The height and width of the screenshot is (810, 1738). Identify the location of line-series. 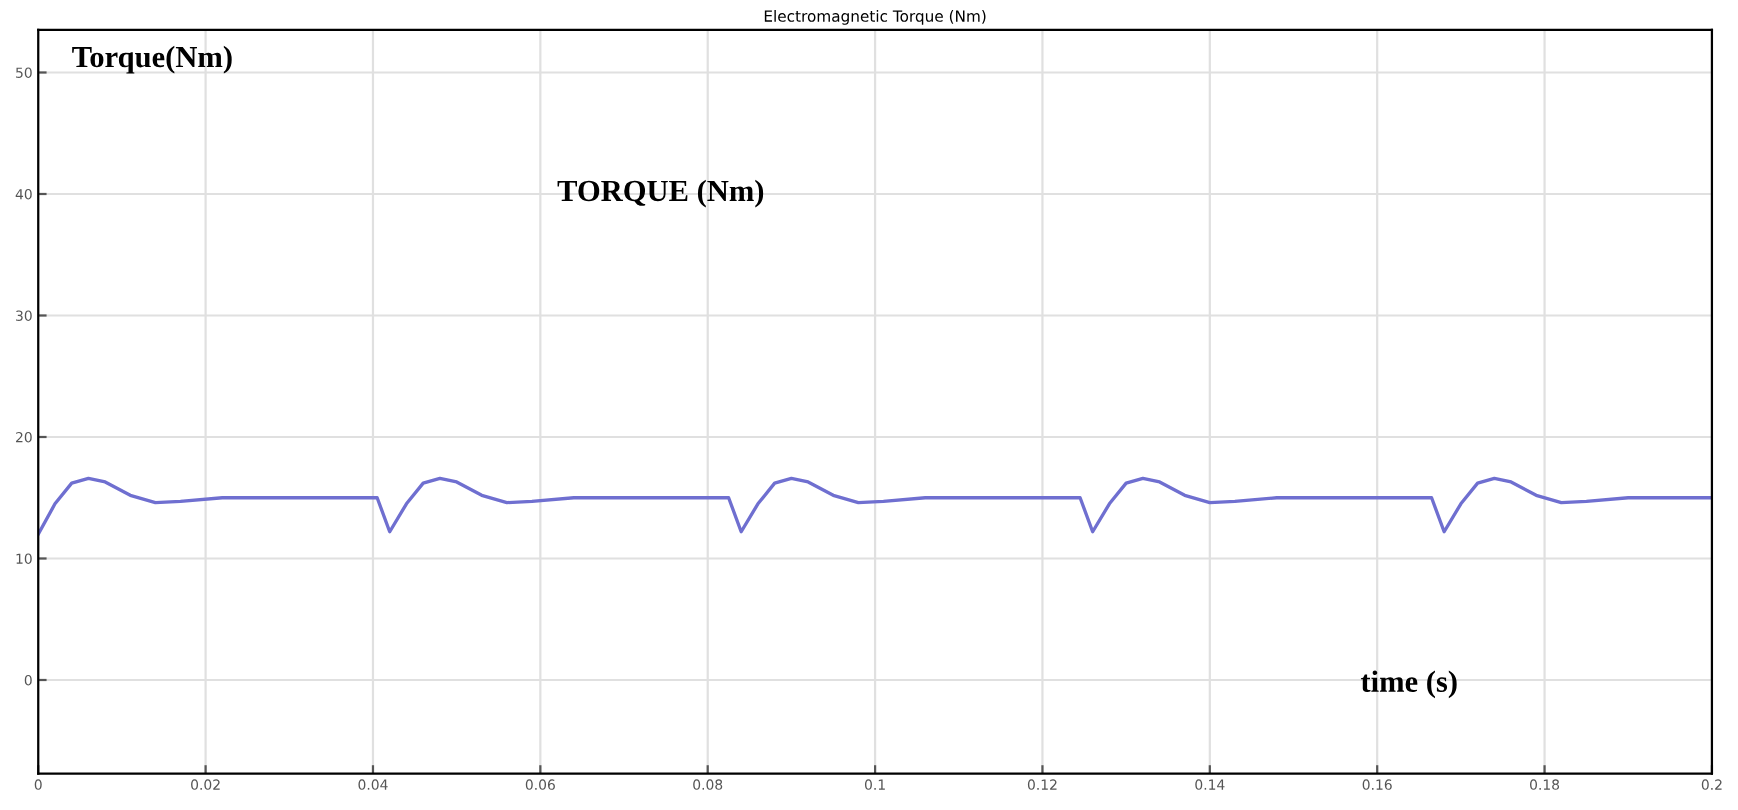
(875, 506).